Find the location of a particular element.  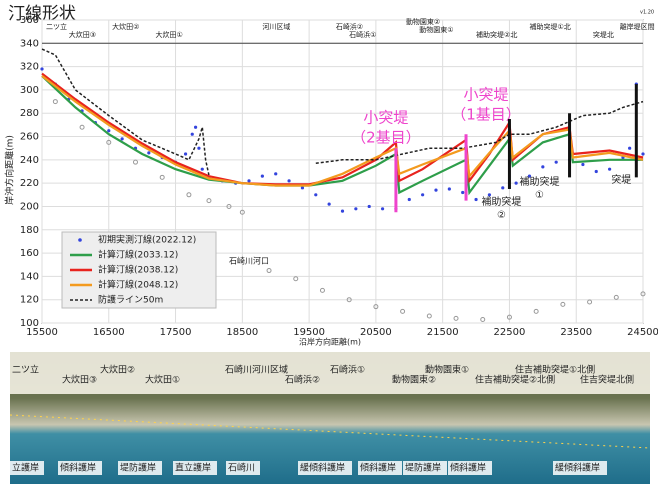

section-label: 石崎浜① is located at coordinates (362, 34).